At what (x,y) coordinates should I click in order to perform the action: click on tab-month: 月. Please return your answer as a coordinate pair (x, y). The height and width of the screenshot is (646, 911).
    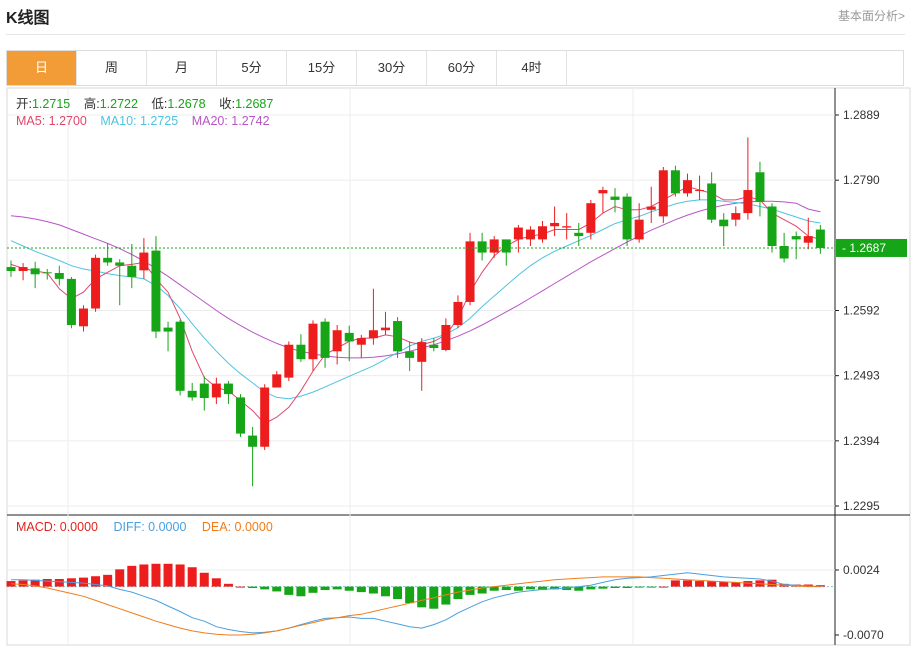
    Looking at the image, I should click on (182, 68).